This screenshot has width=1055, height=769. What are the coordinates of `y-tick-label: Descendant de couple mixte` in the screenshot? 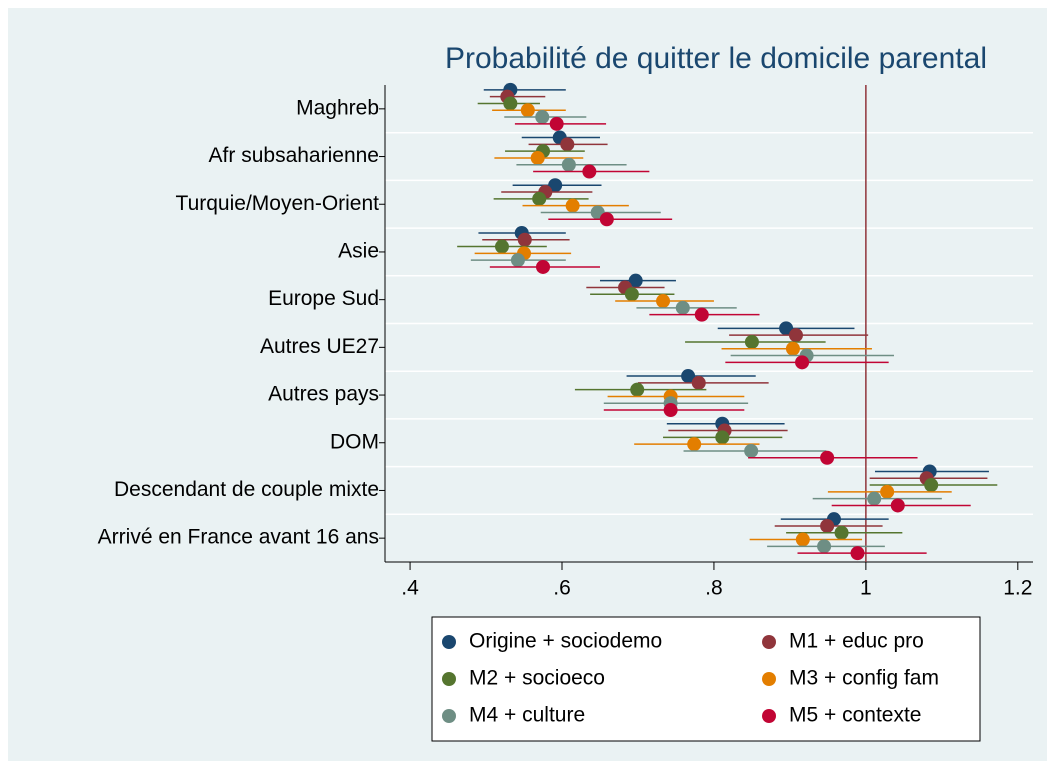 It's located at (246, 489).